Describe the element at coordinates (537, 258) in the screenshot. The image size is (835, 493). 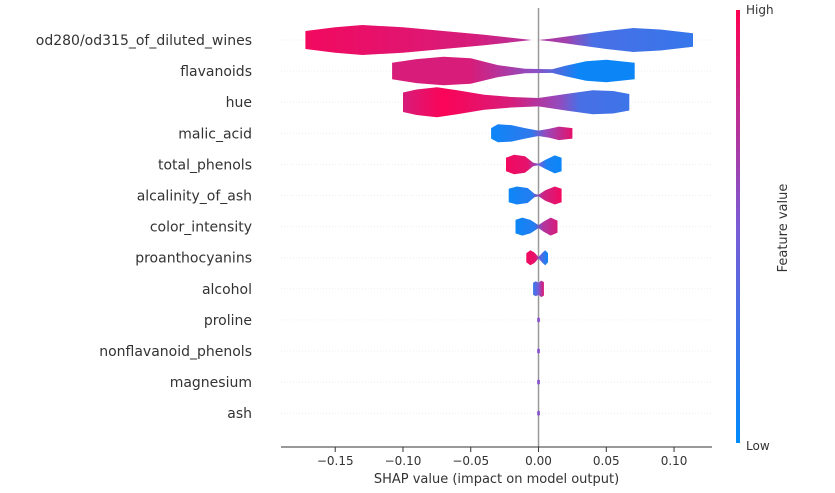
I see `violin-proanthocyanins` at that location.